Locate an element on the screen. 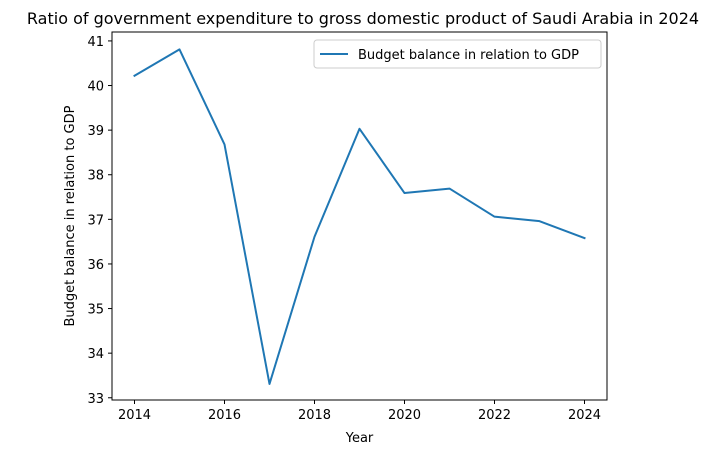 The image size is (717, 455). legend: Budget balance in relation to GDP is located at coordinates (457, 54).